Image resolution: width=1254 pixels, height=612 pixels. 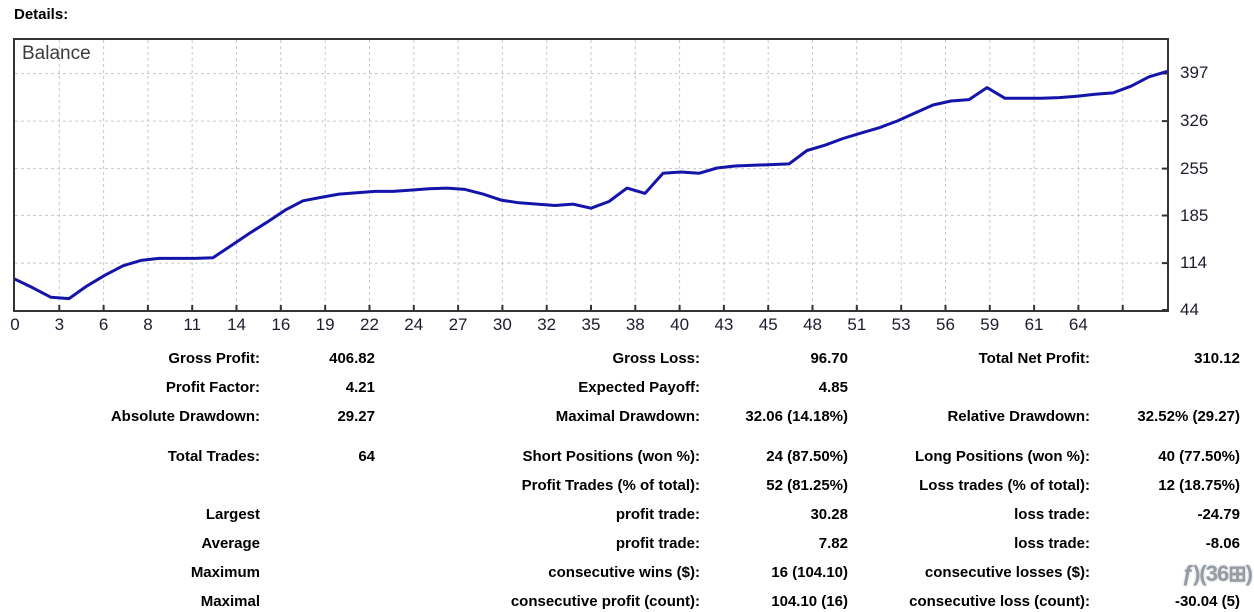 What do you see at coordinates (807, 456) in the screenshot?
I see `stat-value: 24 (87.50%)` at bounding box center [807, 456].